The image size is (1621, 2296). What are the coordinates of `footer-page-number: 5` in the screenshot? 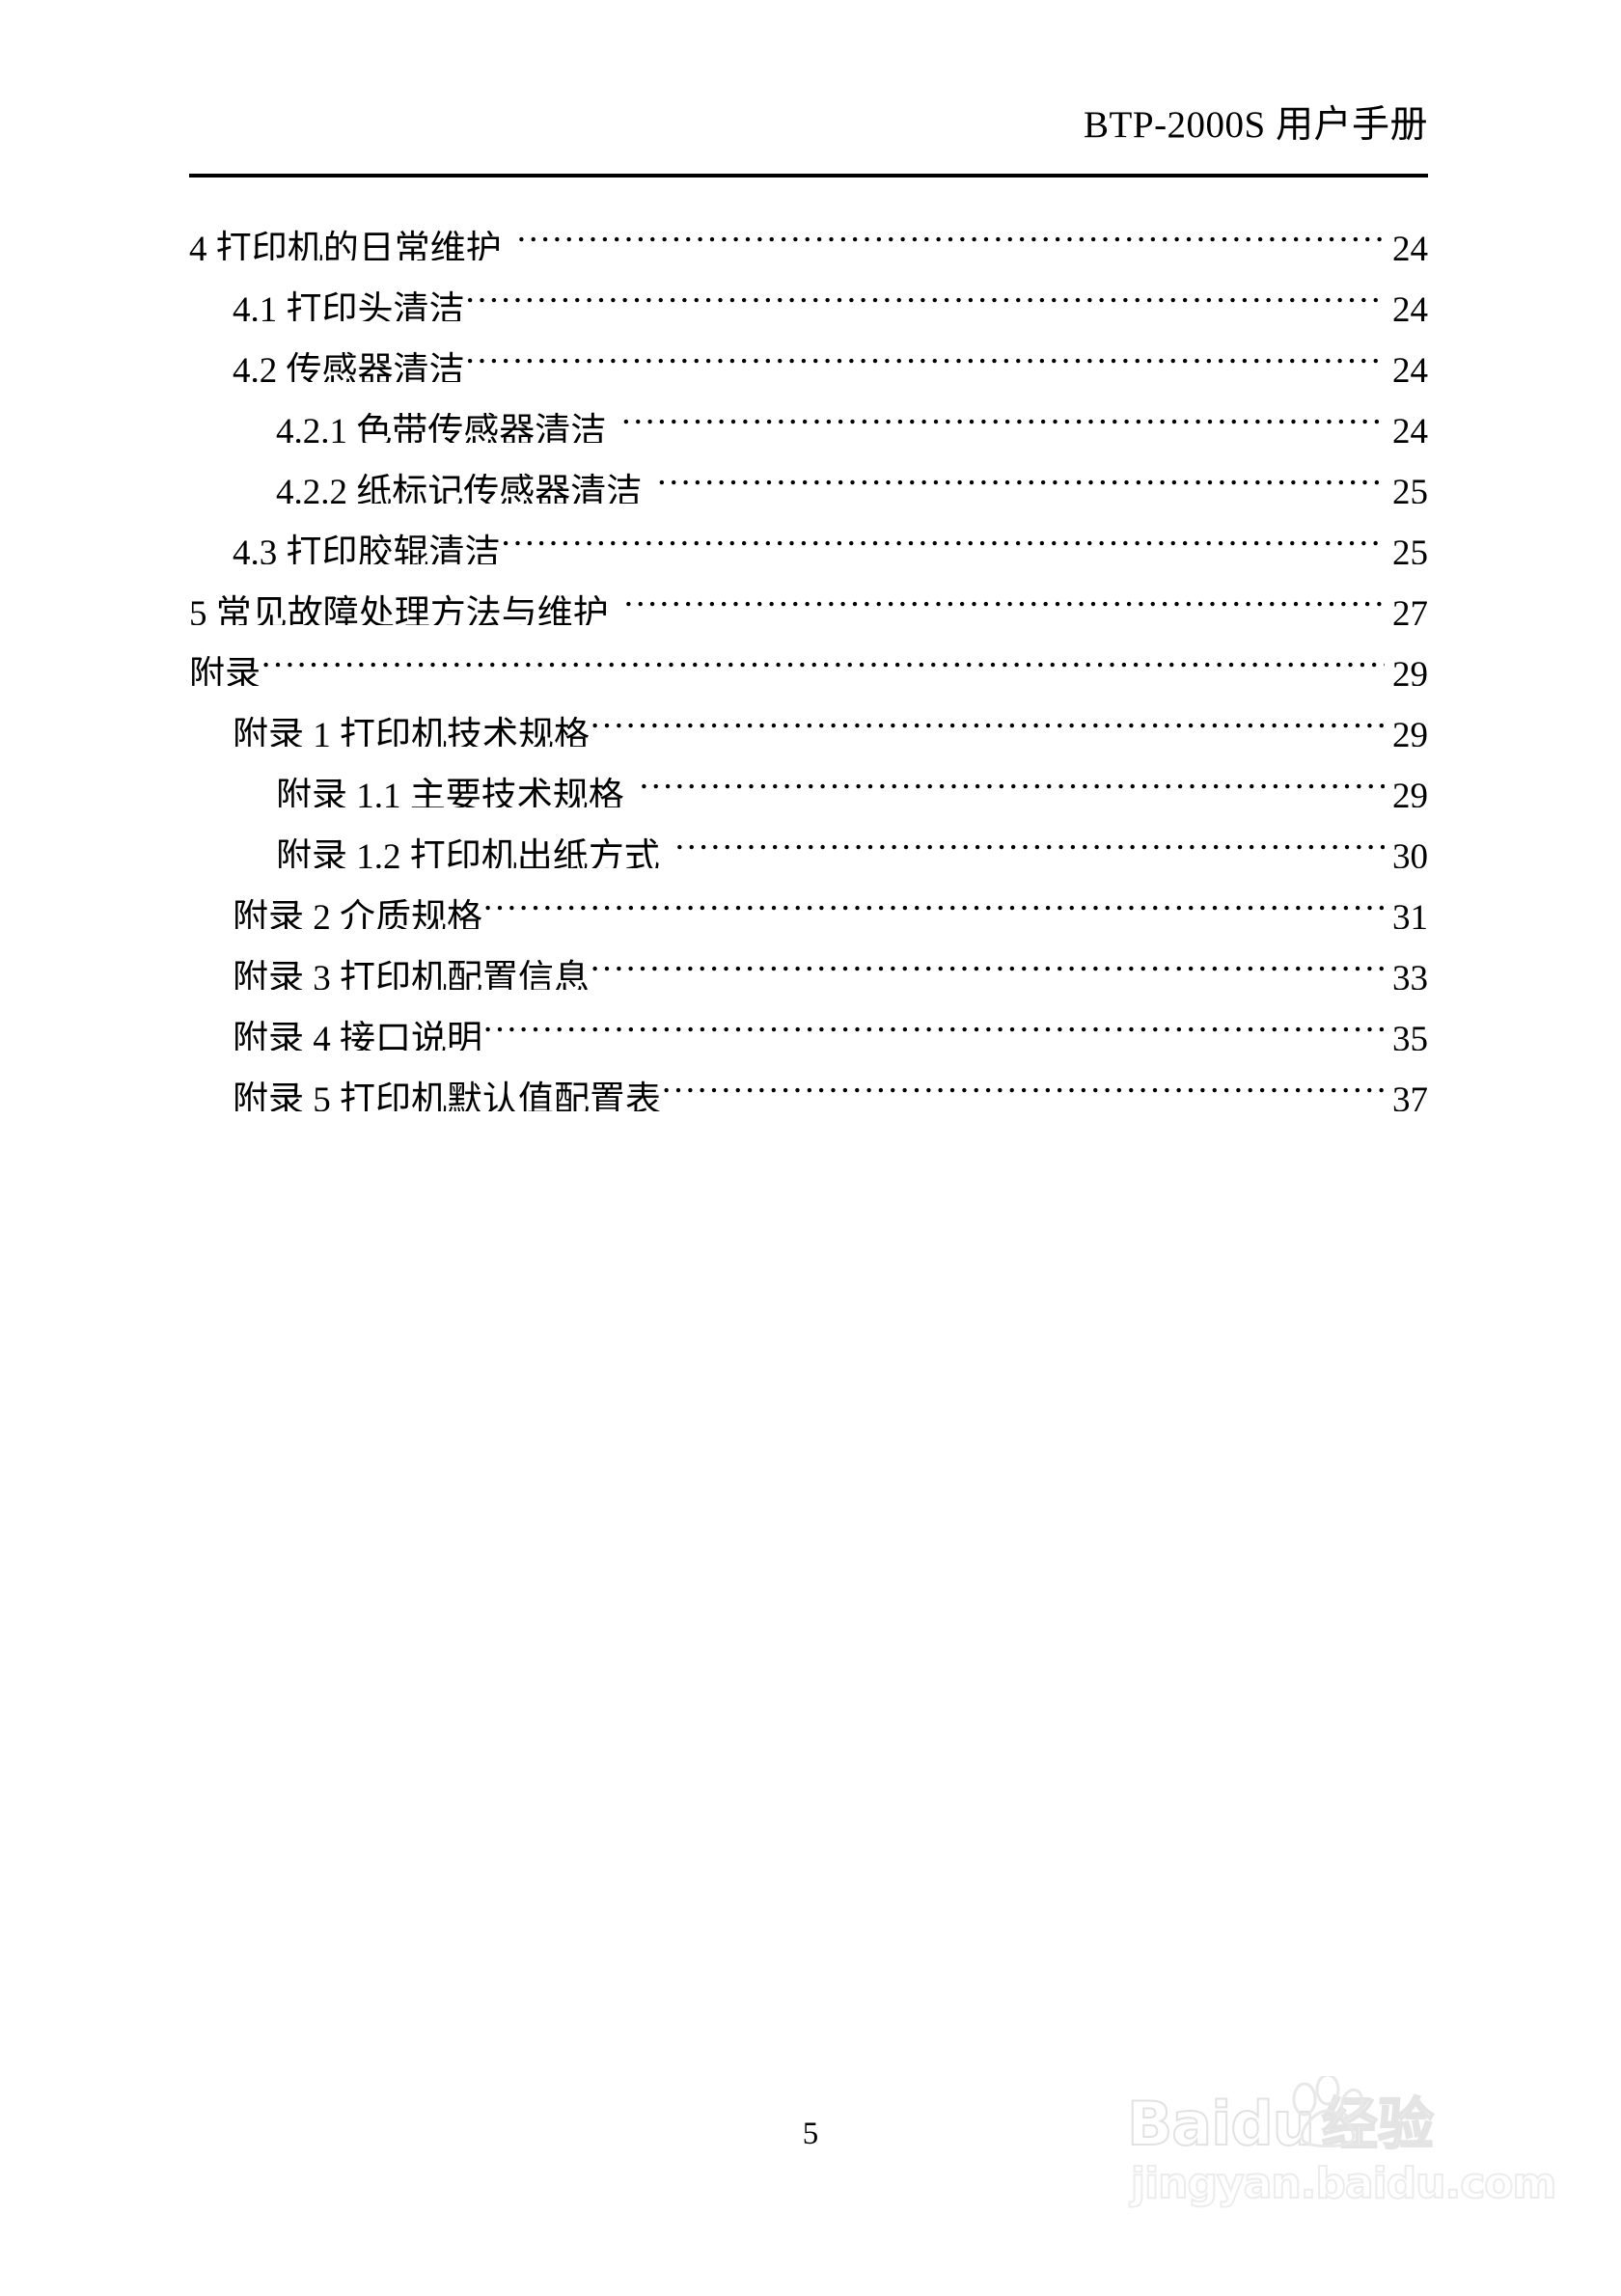 It's located at (810, 2134).